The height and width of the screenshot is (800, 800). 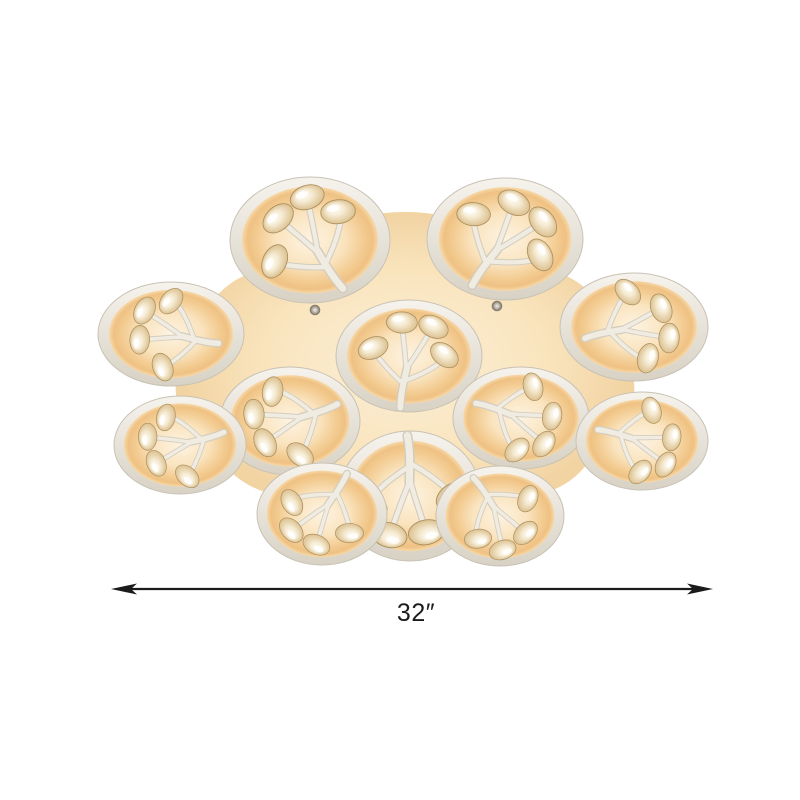 I want to click on dimension-arrowhead-left, so click(x=124, y=589).